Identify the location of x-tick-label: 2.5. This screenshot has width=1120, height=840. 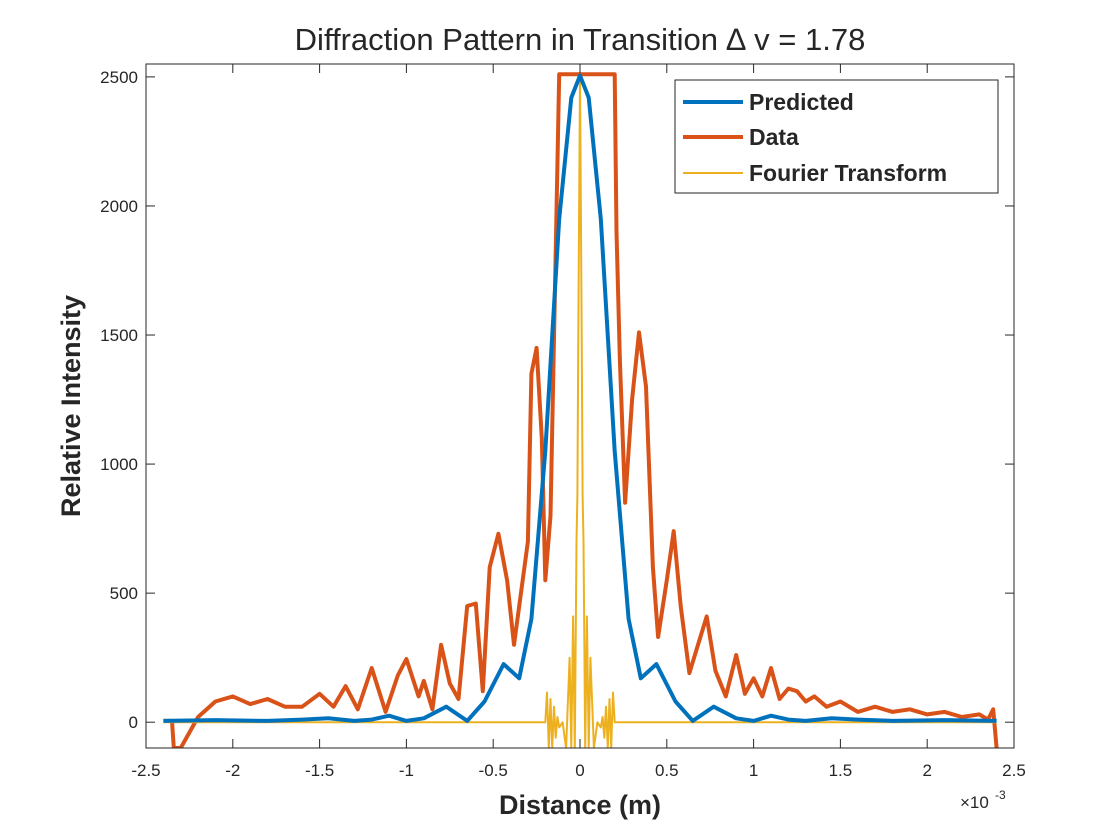
(1014, 770).